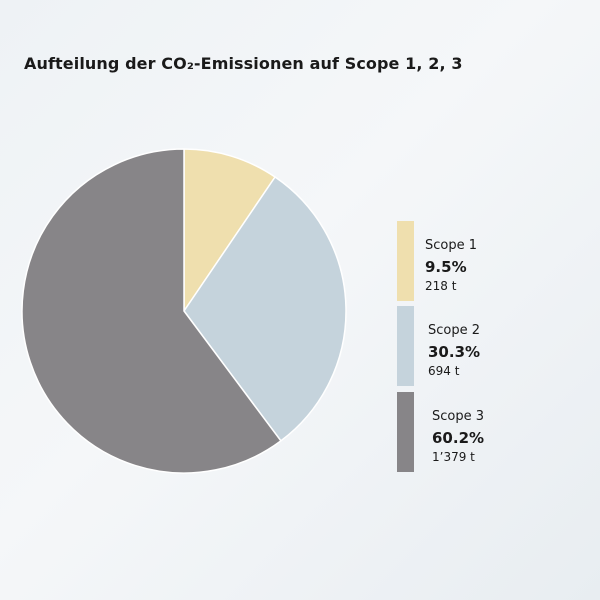 The height and width of the screenshot is (600, 600). What do you see at coordinates (451, 245) in the screenshot?
I see `legend-label: Scope 1` at bounding box center [451, 245].